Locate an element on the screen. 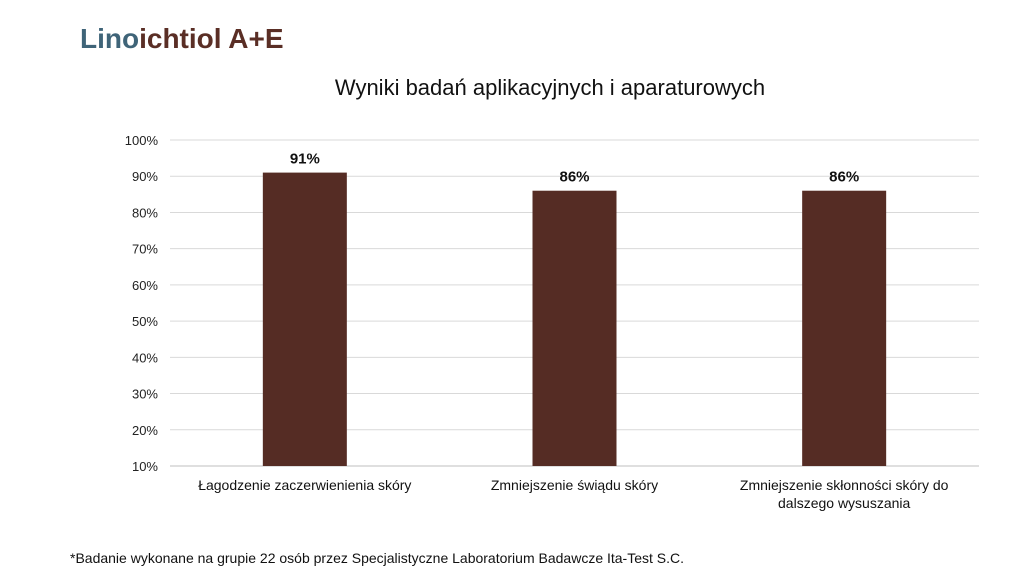 This screenshot has width=1024, height=584. brand-title: Linoichtiol A+E is located at coordinates (182, 39).